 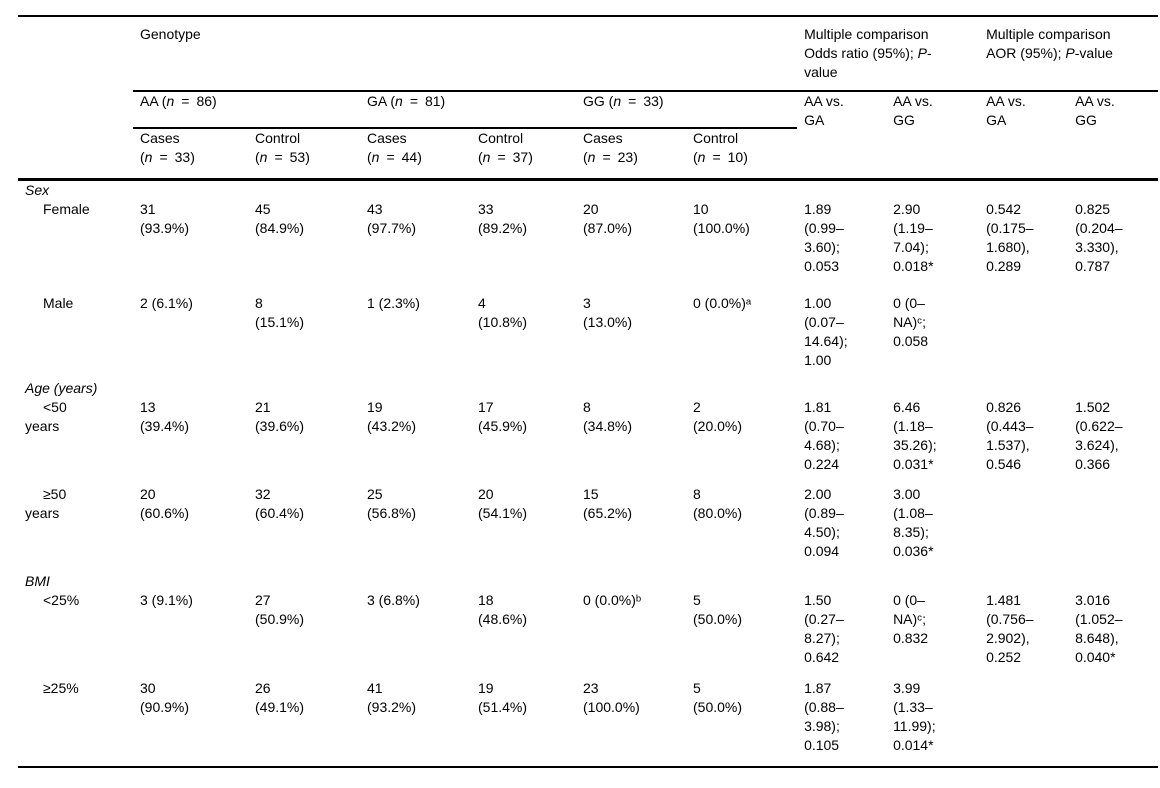 What do you see at coordinates (824, 237) in the screenshot?
I see `table-cell: 1.89 (0.99– 3.60); 0.053` at bounding box center [824, 237].